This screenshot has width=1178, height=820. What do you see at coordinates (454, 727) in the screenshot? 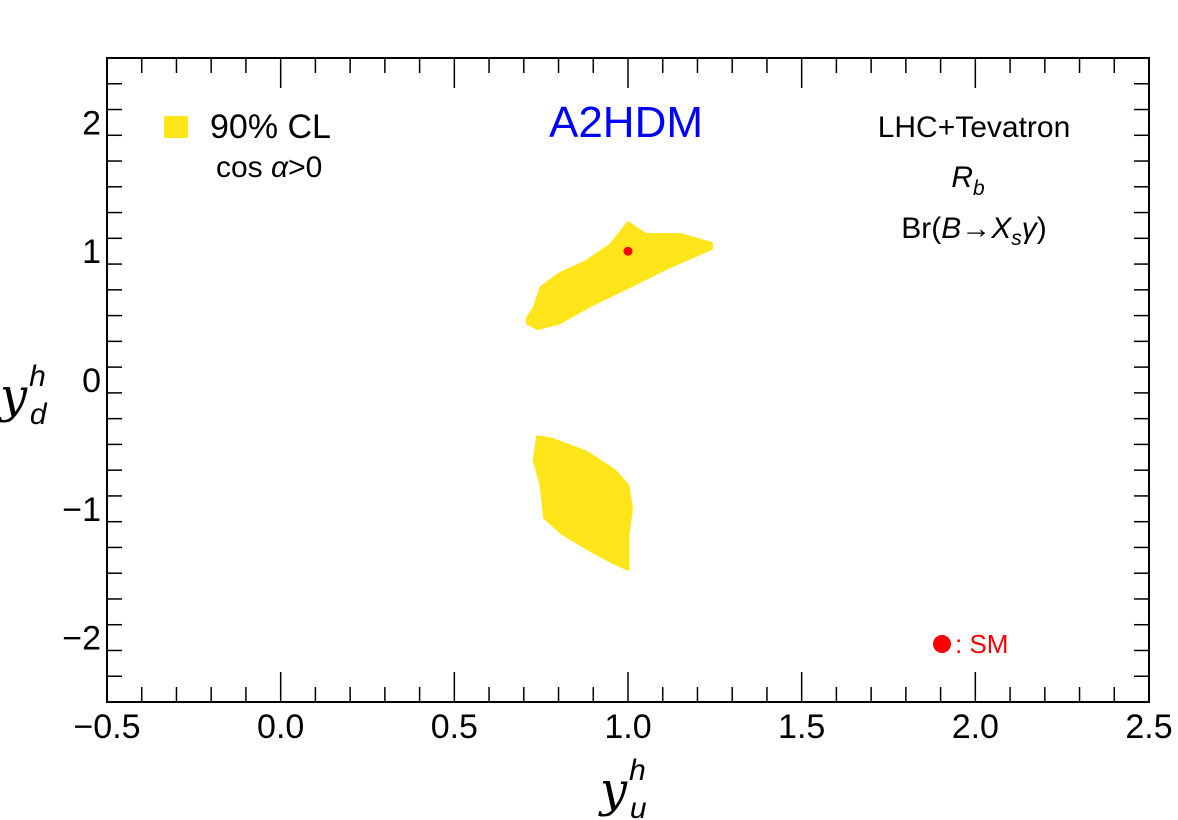
I see `x-tick-label: 0.5` at bounding box center [454, 727].